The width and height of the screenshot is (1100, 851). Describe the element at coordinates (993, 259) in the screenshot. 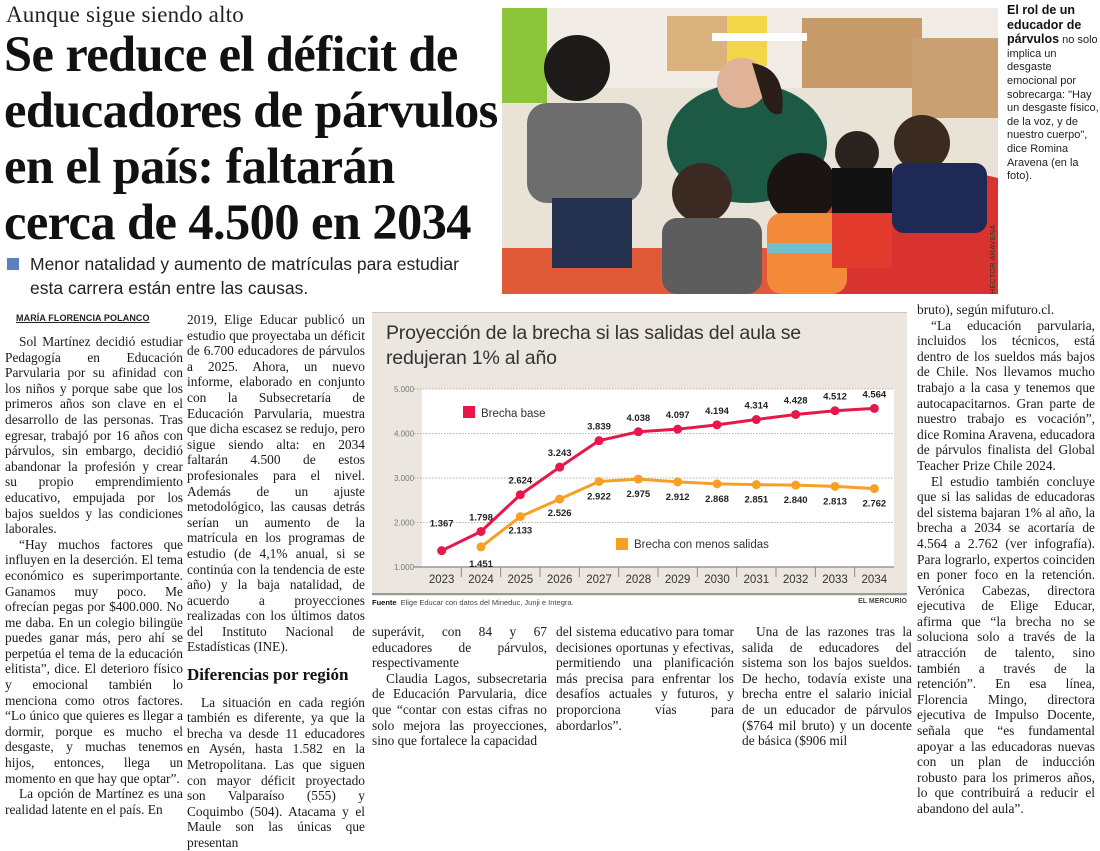

I see `photo-credit: HÉCTOR ARAVENA` at that location.